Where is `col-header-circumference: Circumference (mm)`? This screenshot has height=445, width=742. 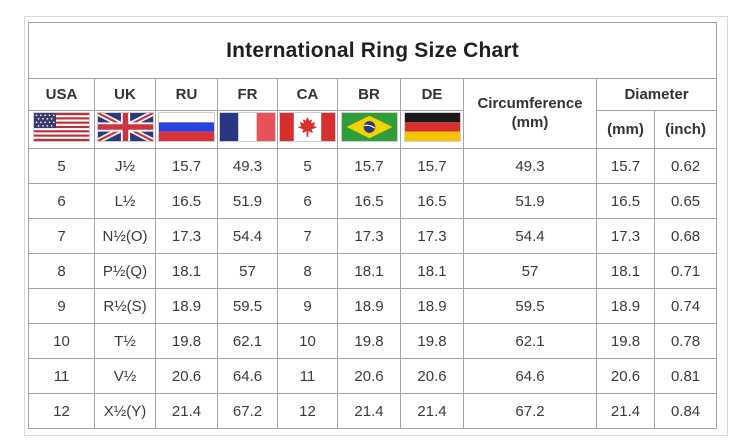 col-header-circumference: Circumference (mm) is located at coordinates (530, 113).